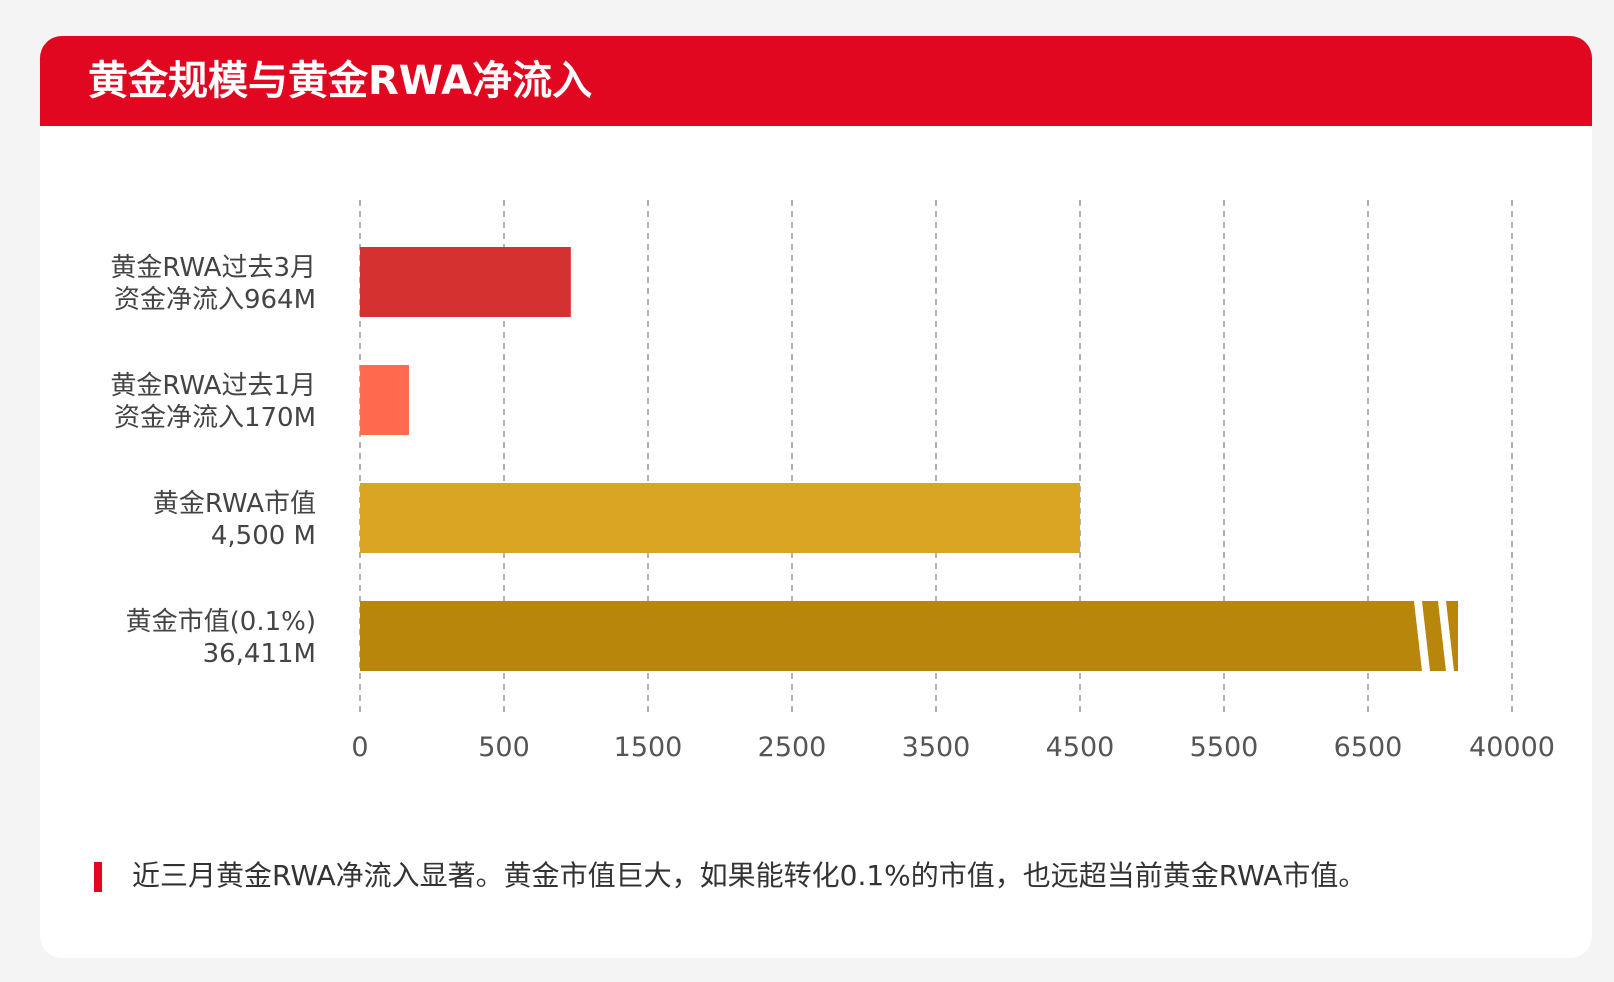  Describe the element at coordinates (215, 300) in the screenshot. I see `category-label-line: 资金净流入964M` at that location.